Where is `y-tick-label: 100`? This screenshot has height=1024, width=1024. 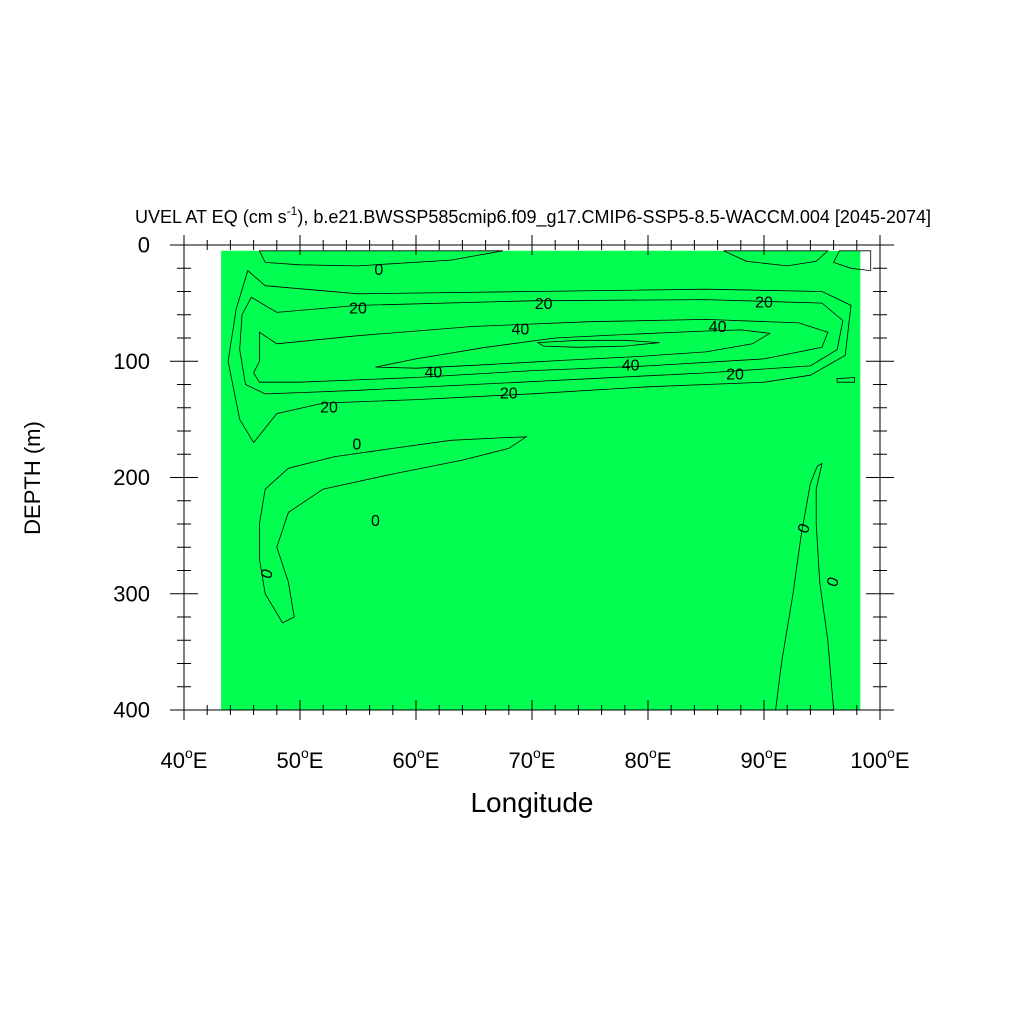
y-tick-label: 100 is located at coordinates (131, 361).